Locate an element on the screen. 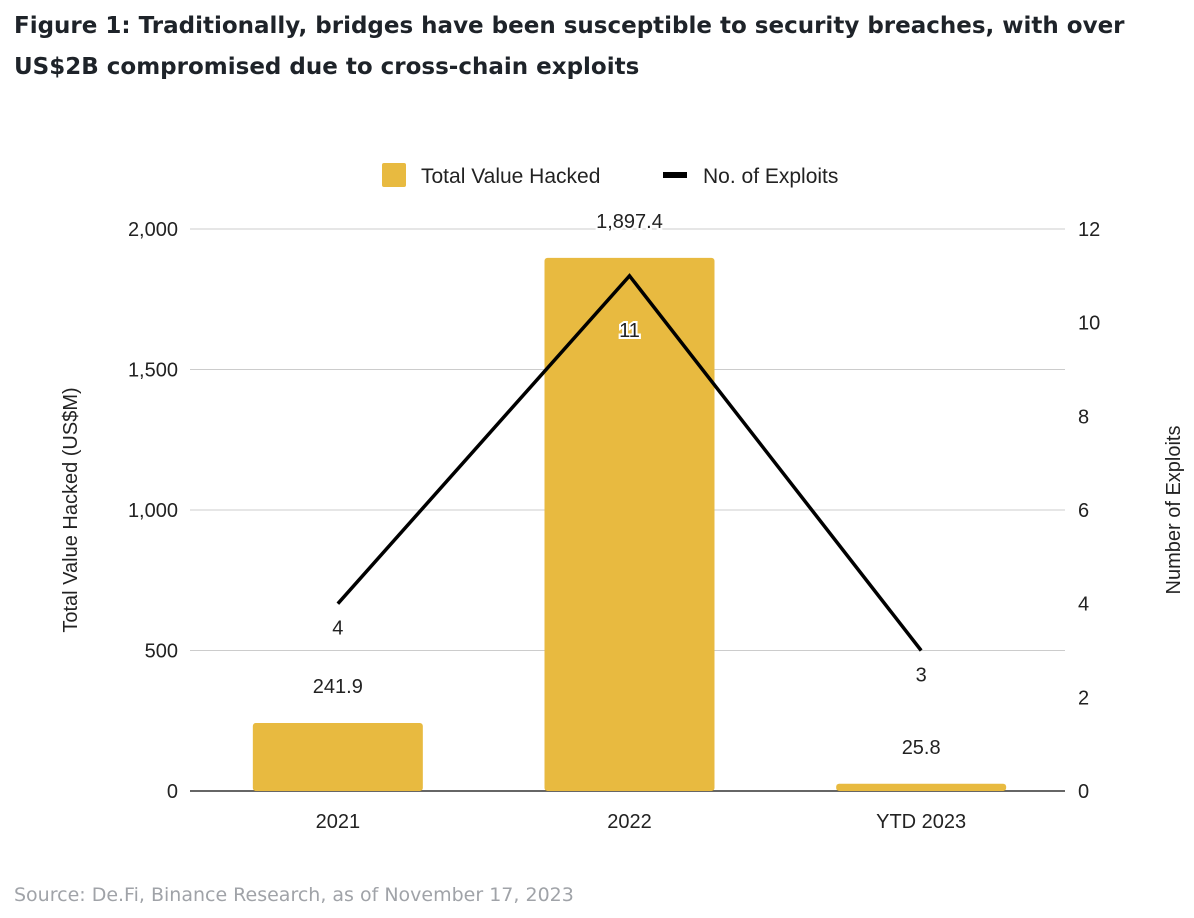 Image resolution: width=1194 pixels, height=918 pixels. y-axis-label: Total Value Hacked (US$M) is located at coordinates (71, 509).